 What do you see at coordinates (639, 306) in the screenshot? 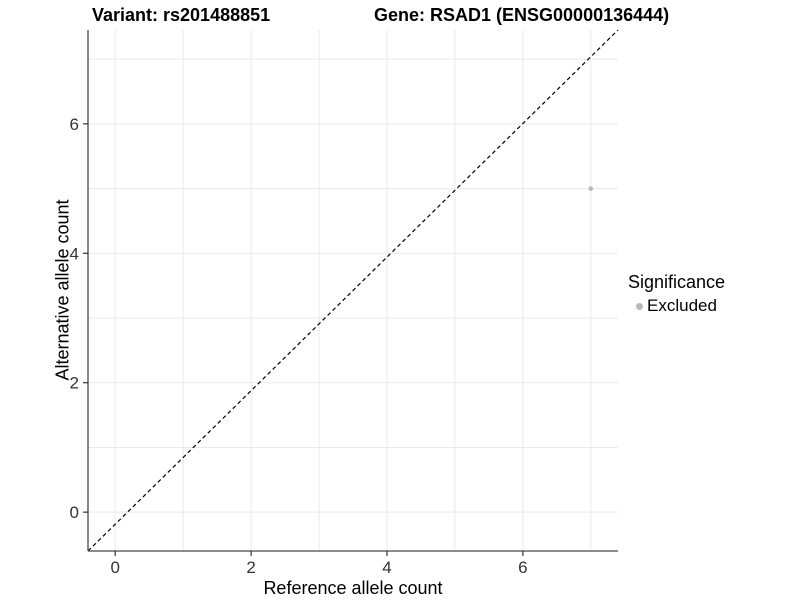
I see `legend-key-dot` at bounding box center [639, 306].